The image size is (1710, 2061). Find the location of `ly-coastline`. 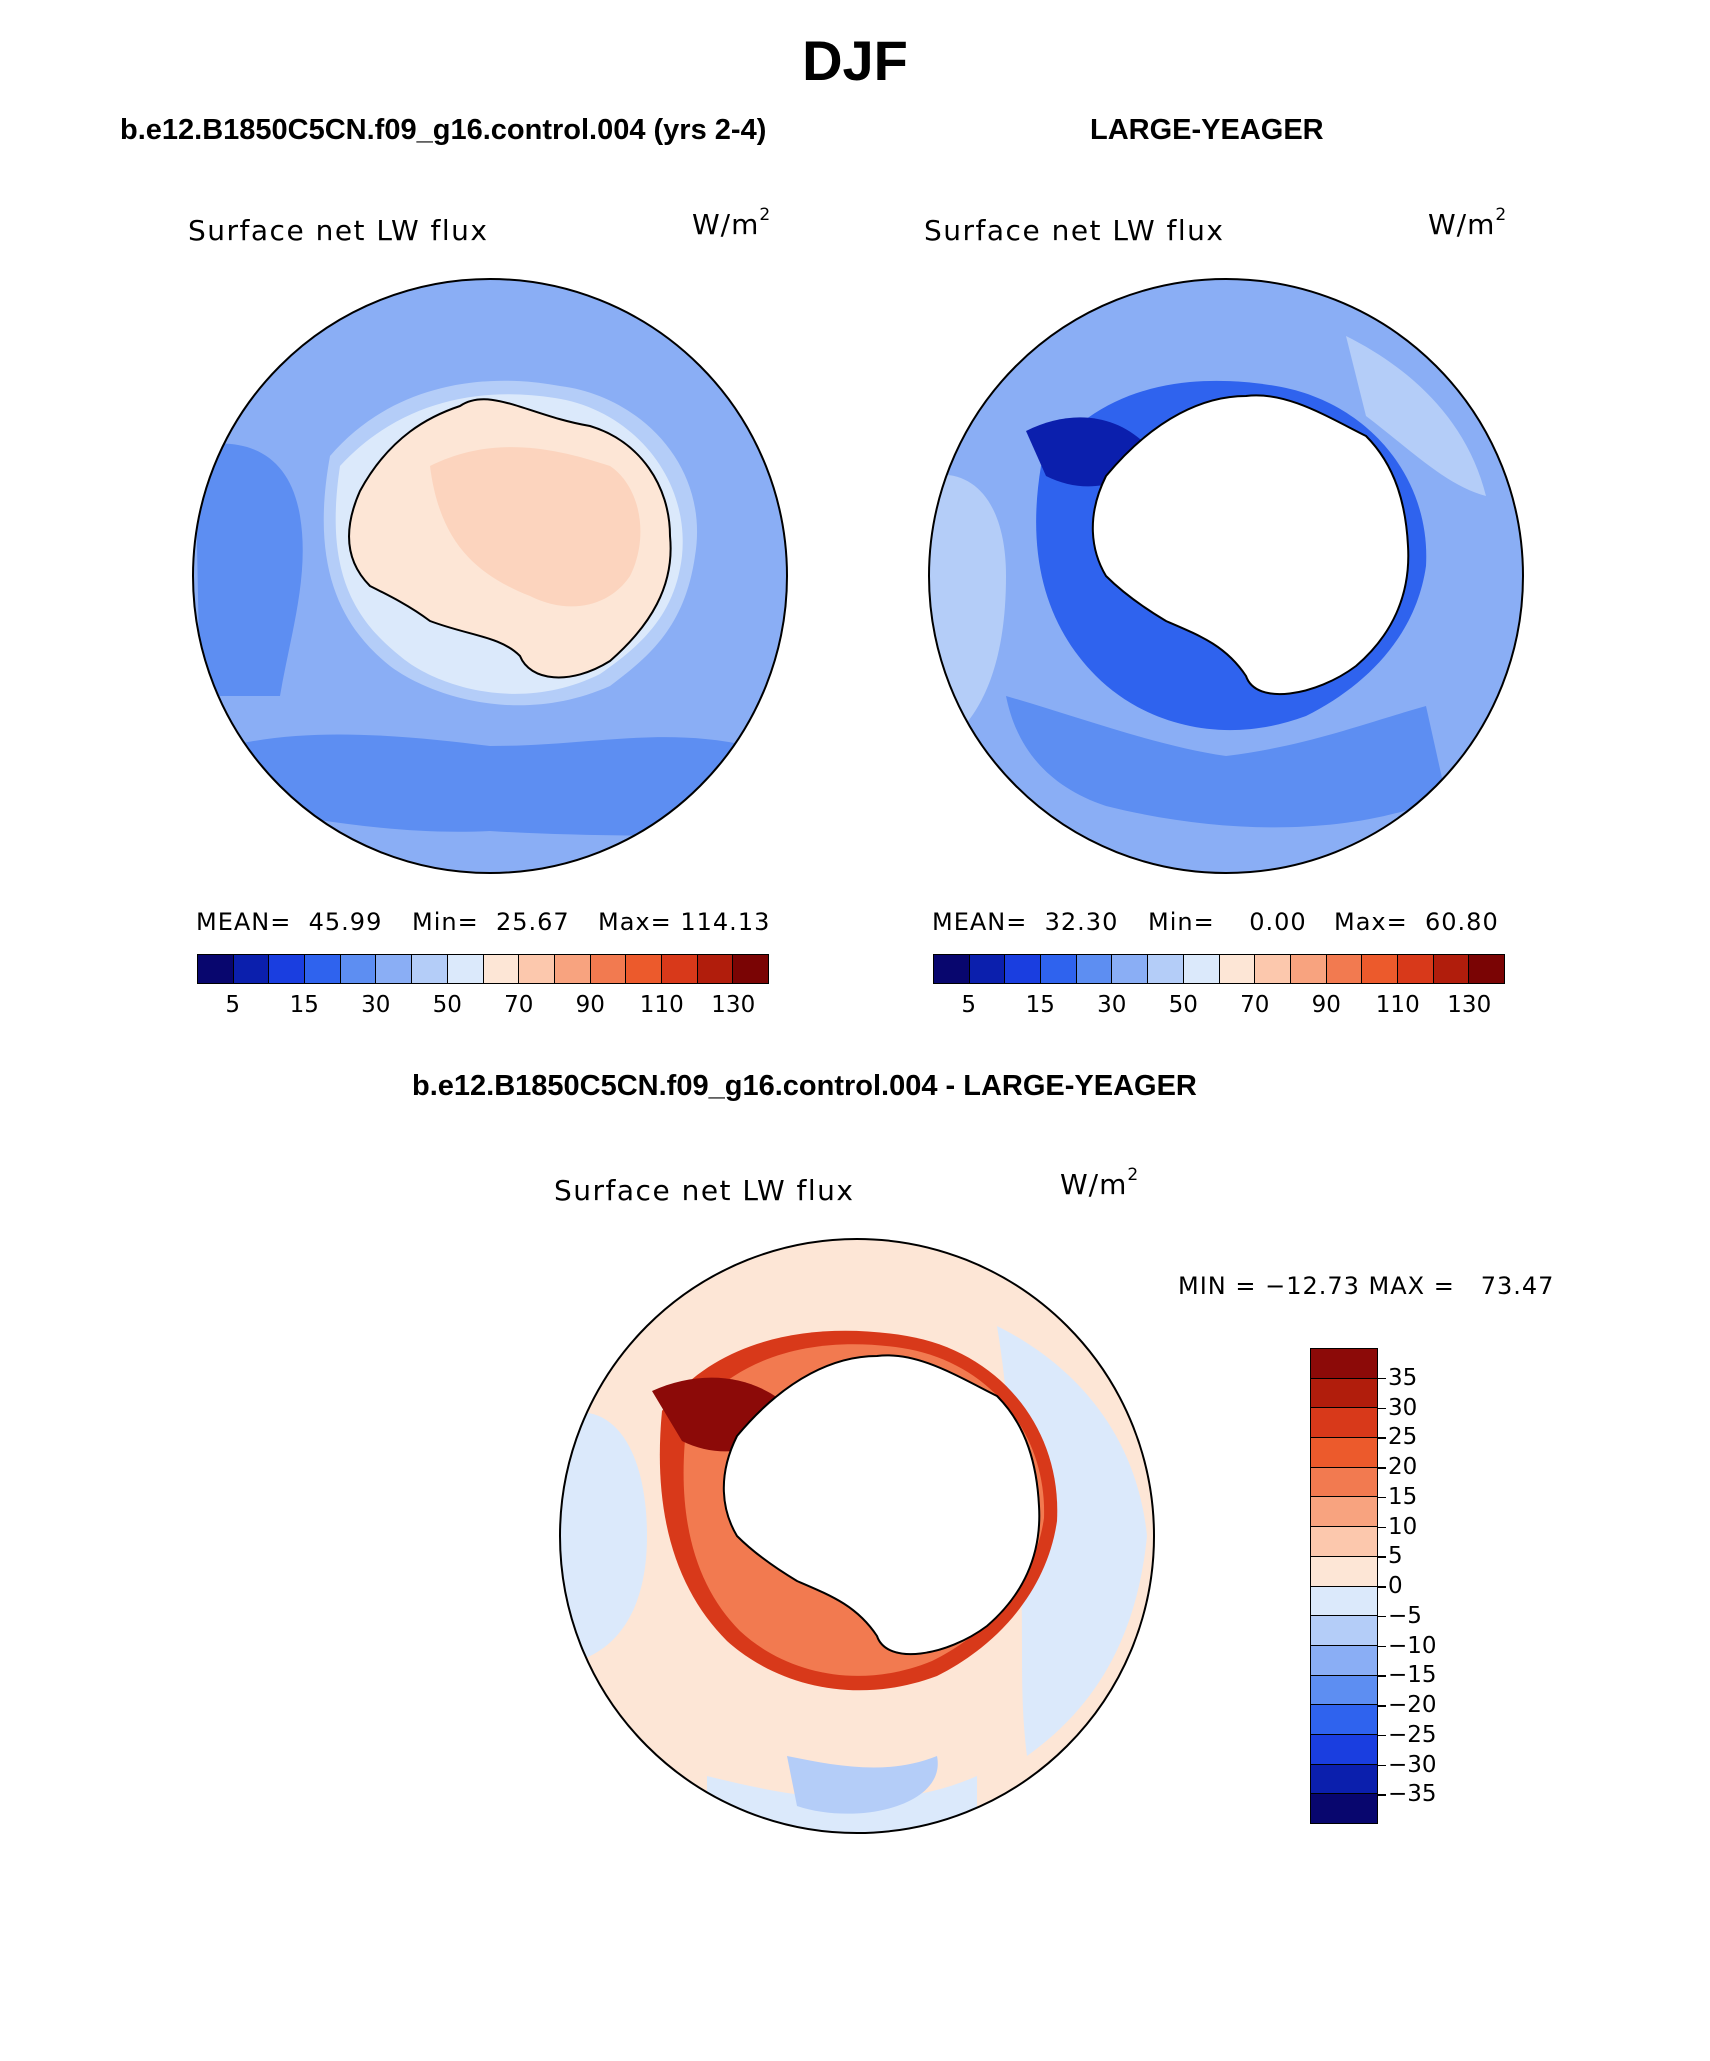

ly-coastline is located at coordinates (1250, 545).